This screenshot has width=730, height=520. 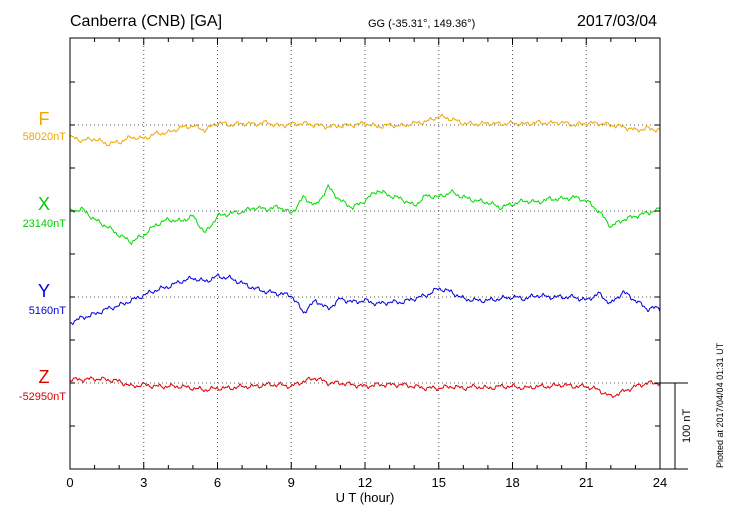 I want to click on series-baseline-f: 58020nT, so click(x=44, y=137).